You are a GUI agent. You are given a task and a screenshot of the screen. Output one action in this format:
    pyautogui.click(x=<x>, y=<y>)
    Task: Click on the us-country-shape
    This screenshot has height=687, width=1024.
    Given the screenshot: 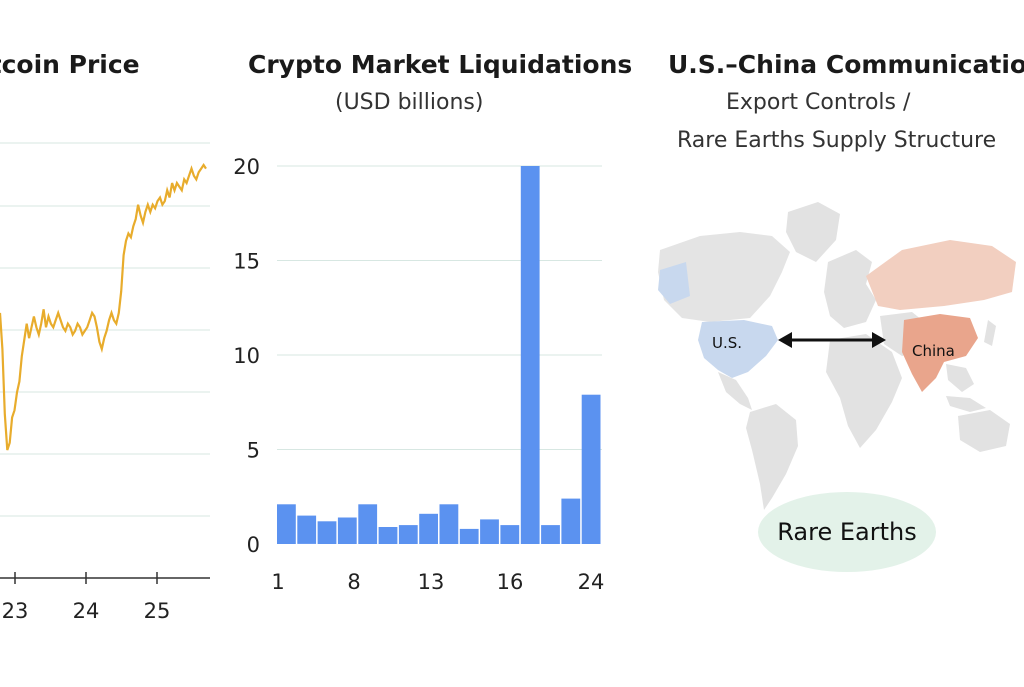 What is the action you would take?
    pyautogui.click(x=738, y=349)
    